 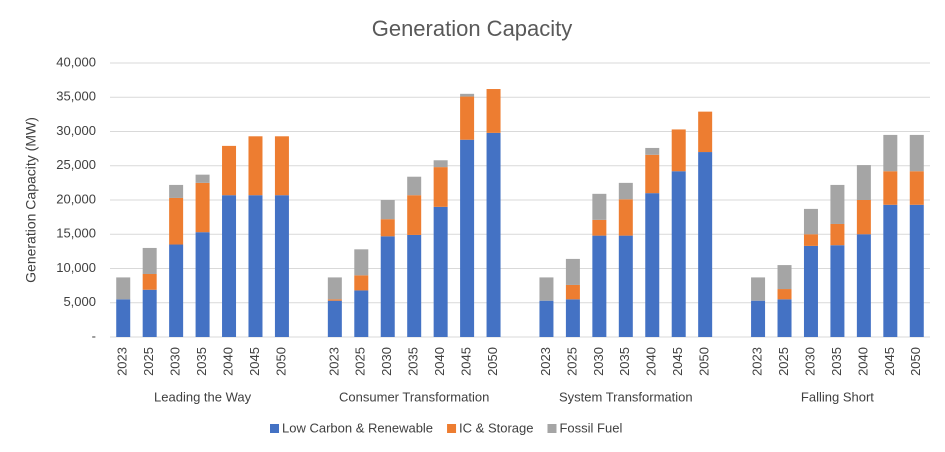 What do you see at coordinates (76, 233) in the screenshot?
I see `y-tick-label: 15,000` at bounding box center [76, 233].